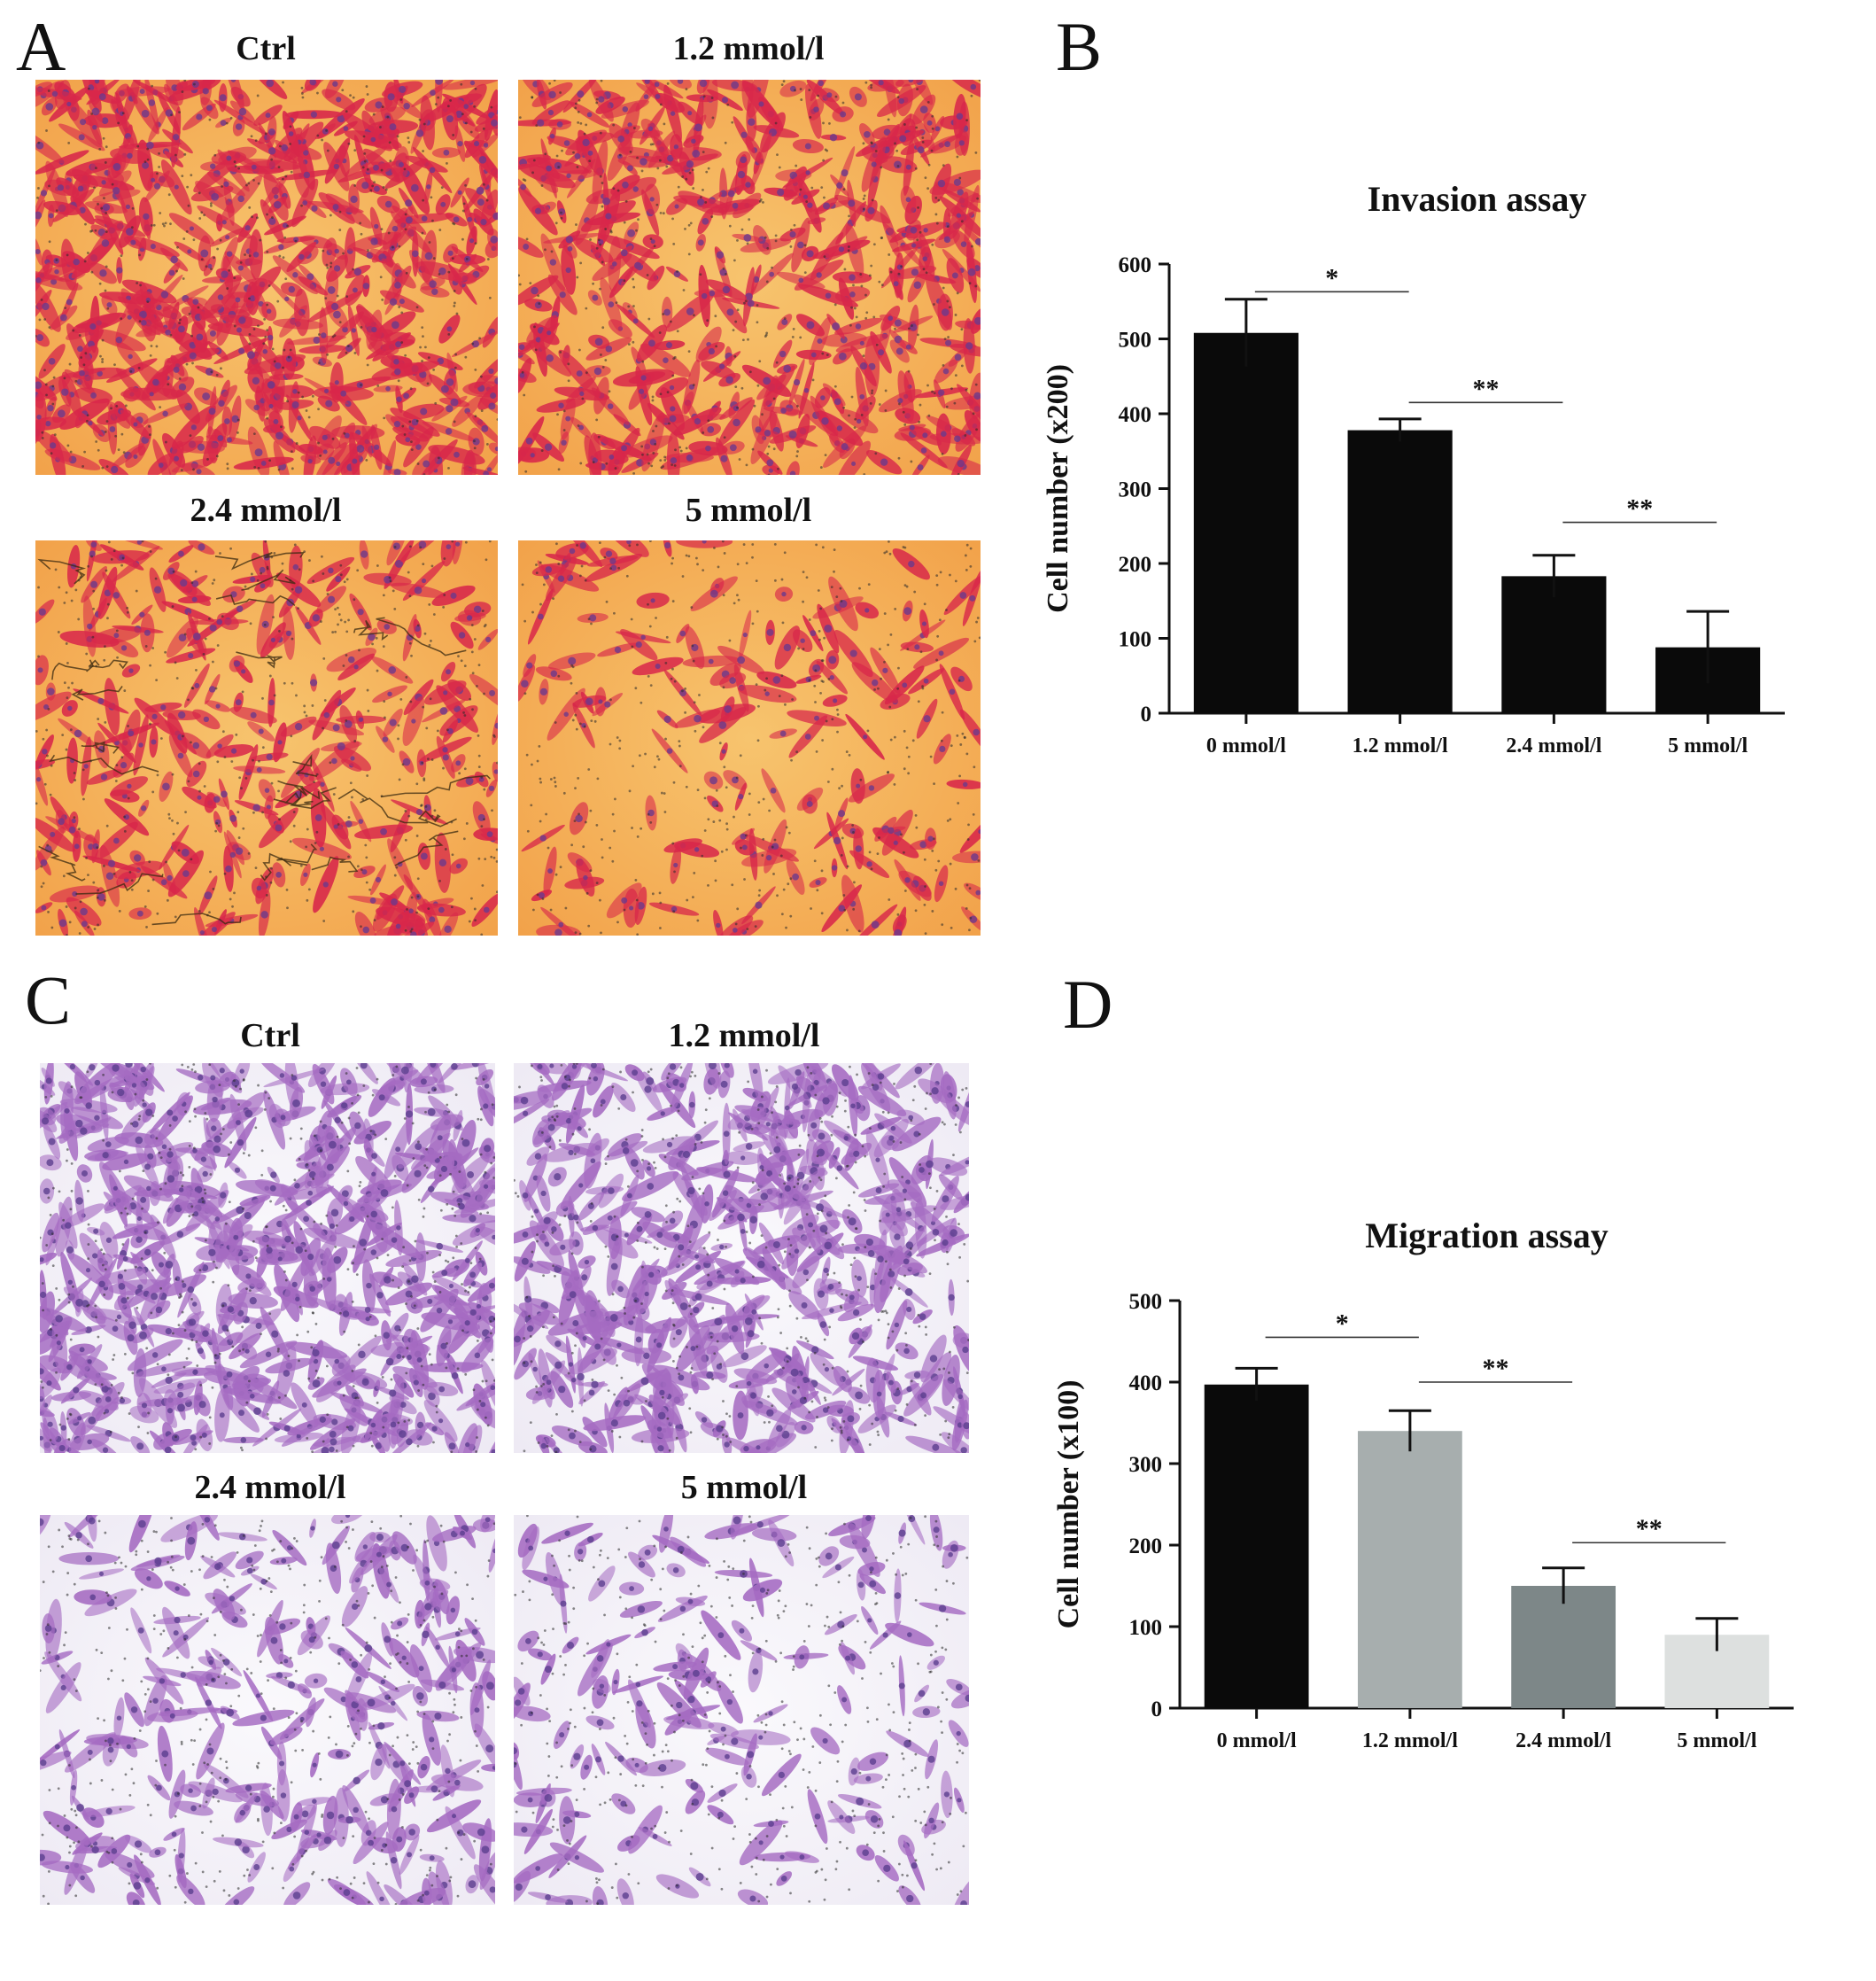  Describe the element at coordinates (1079, 47) in the screenshot. I see `panel-letter-b: B` at that location.